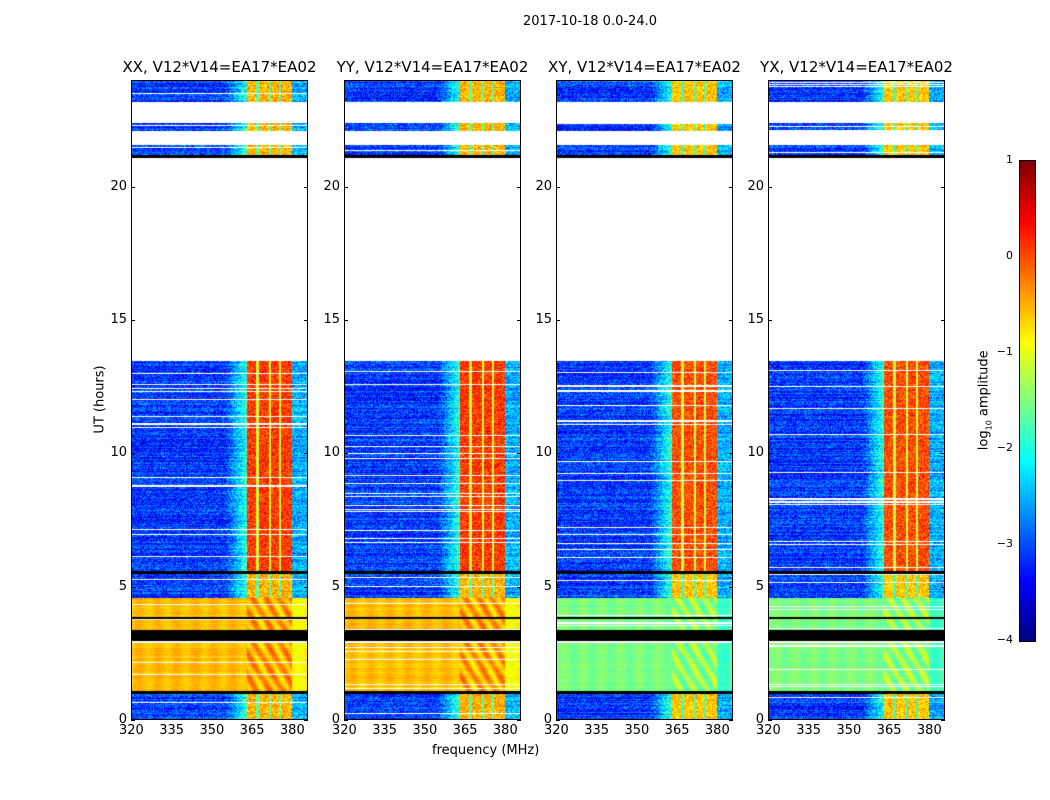 The image size is (1050, 800). What do you see at coordinates (989, 425) in the screenshot?
I see `colorbar-label-sub: 10` at bounding box center [989, 425].